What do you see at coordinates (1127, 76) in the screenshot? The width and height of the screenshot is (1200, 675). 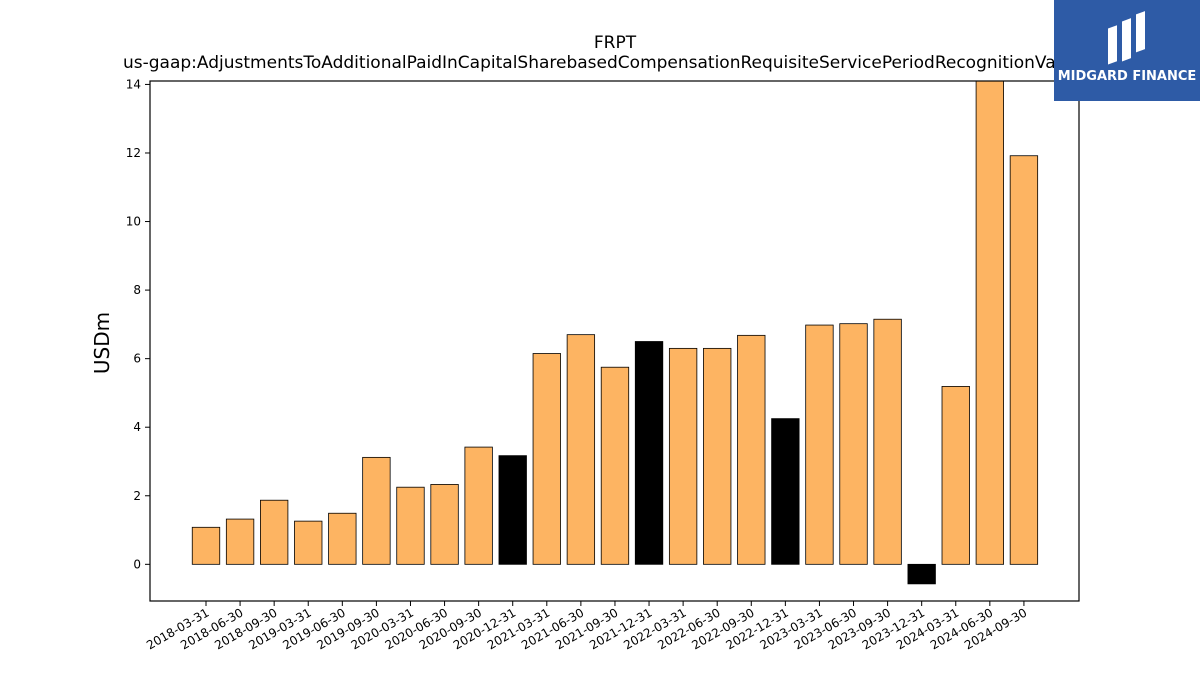 I see `logo-text: MIDGARD FINANCE` at bounding box center [1127, 76].